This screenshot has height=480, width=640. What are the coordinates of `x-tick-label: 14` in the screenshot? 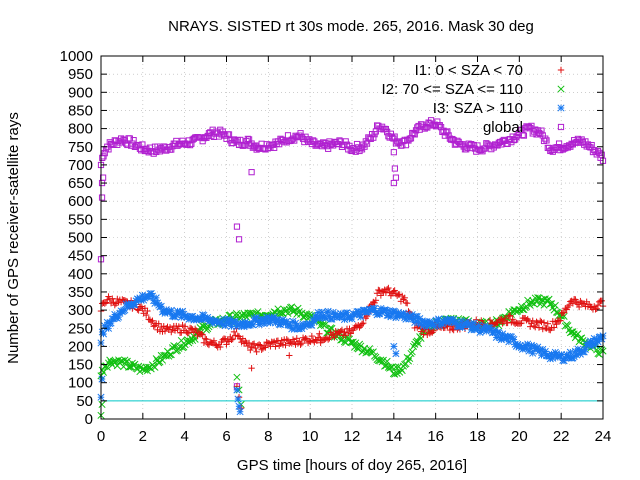 It's located at (393, 436).